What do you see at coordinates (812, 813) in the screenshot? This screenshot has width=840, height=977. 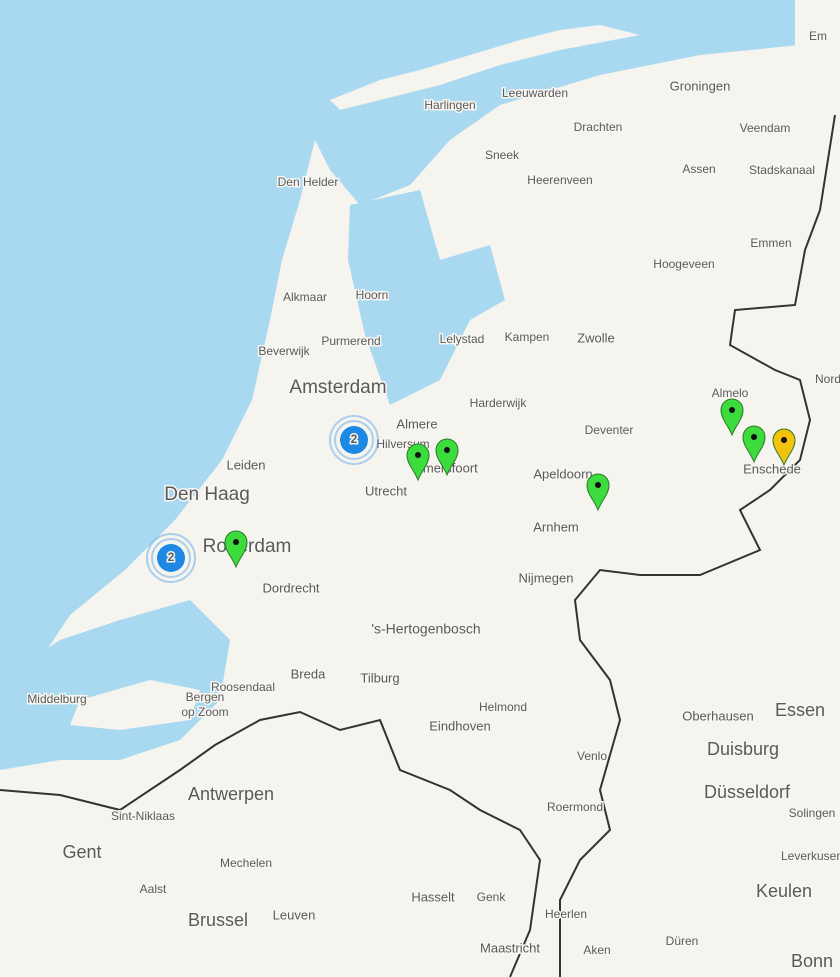 I see `place-label: Solingen` at bounding box center [812, 813].